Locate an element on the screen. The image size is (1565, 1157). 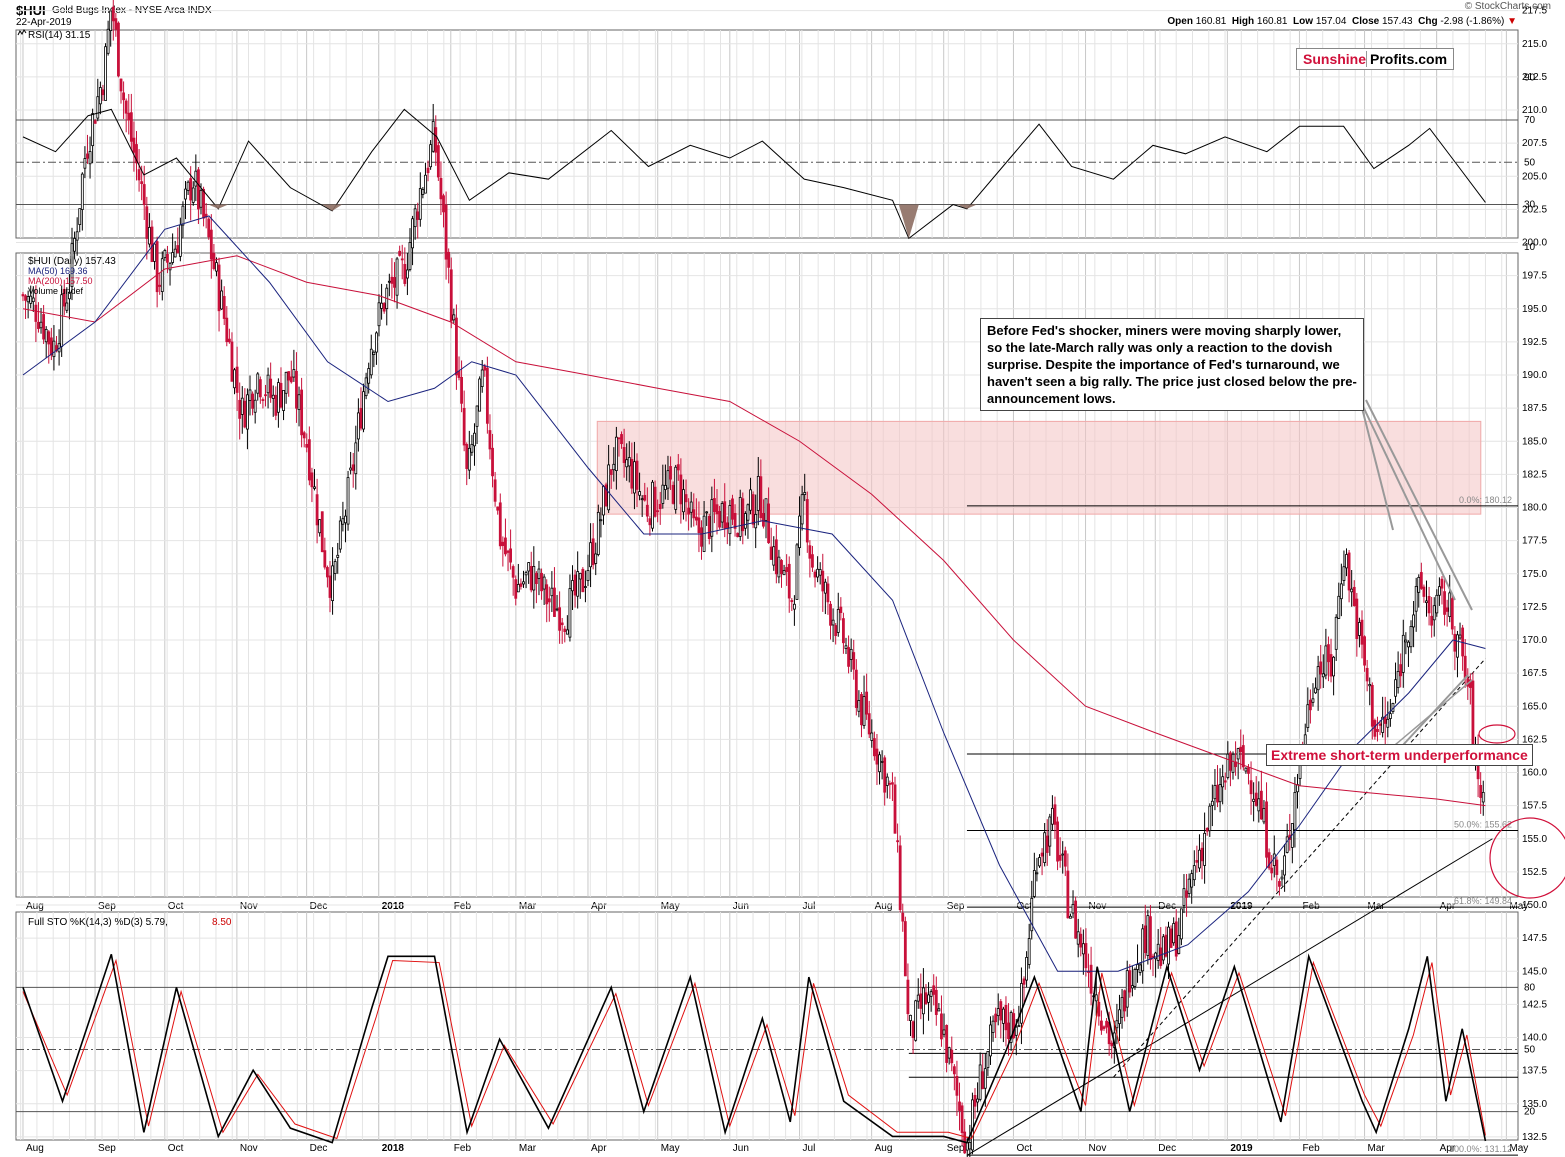
price-legend-item: Volume undef is located at coordinates (56, 291).